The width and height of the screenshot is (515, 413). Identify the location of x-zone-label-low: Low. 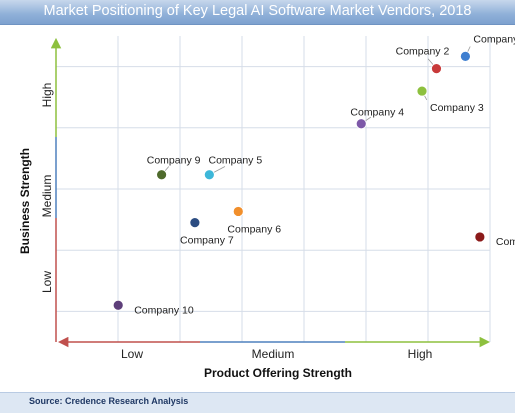
(132, 354).